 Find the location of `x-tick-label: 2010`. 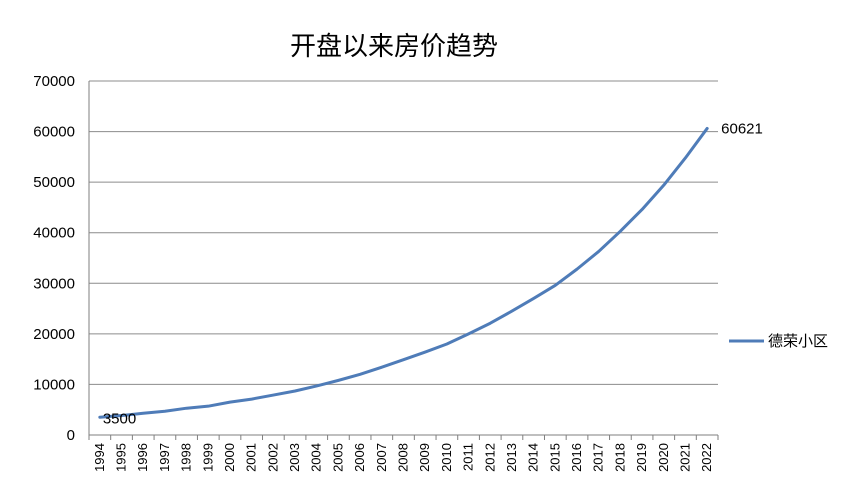

x-tick-label: 2010 is located at coordinates (446, 457).